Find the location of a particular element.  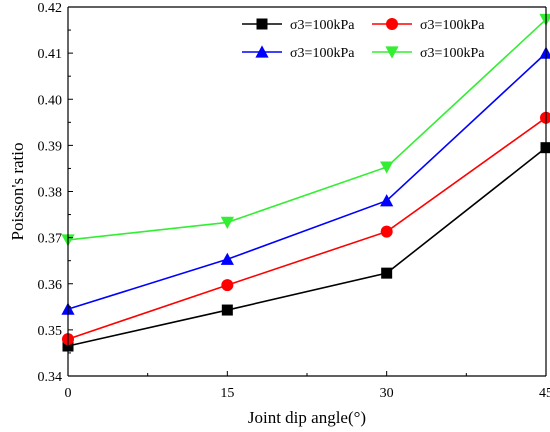

y-tick-label: 0.34 is located at coordinates (50, 377).